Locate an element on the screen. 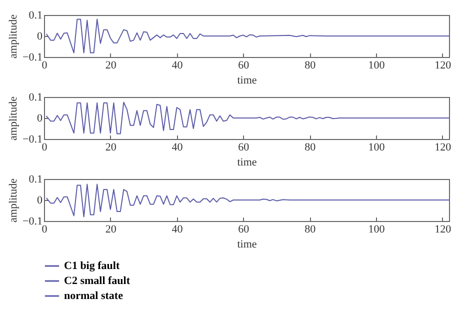  legend-label: C1 big fault is located at coordinates (92, 266).